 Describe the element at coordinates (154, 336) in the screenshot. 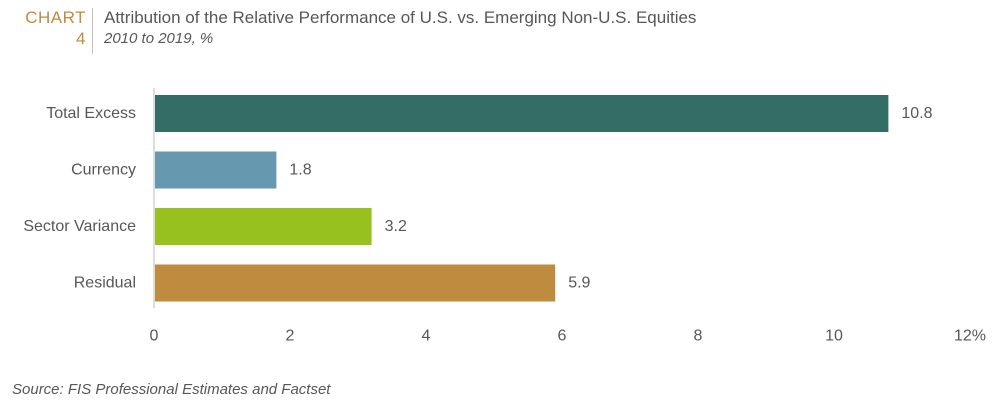

I see `x-tick-label: 0` at that location.